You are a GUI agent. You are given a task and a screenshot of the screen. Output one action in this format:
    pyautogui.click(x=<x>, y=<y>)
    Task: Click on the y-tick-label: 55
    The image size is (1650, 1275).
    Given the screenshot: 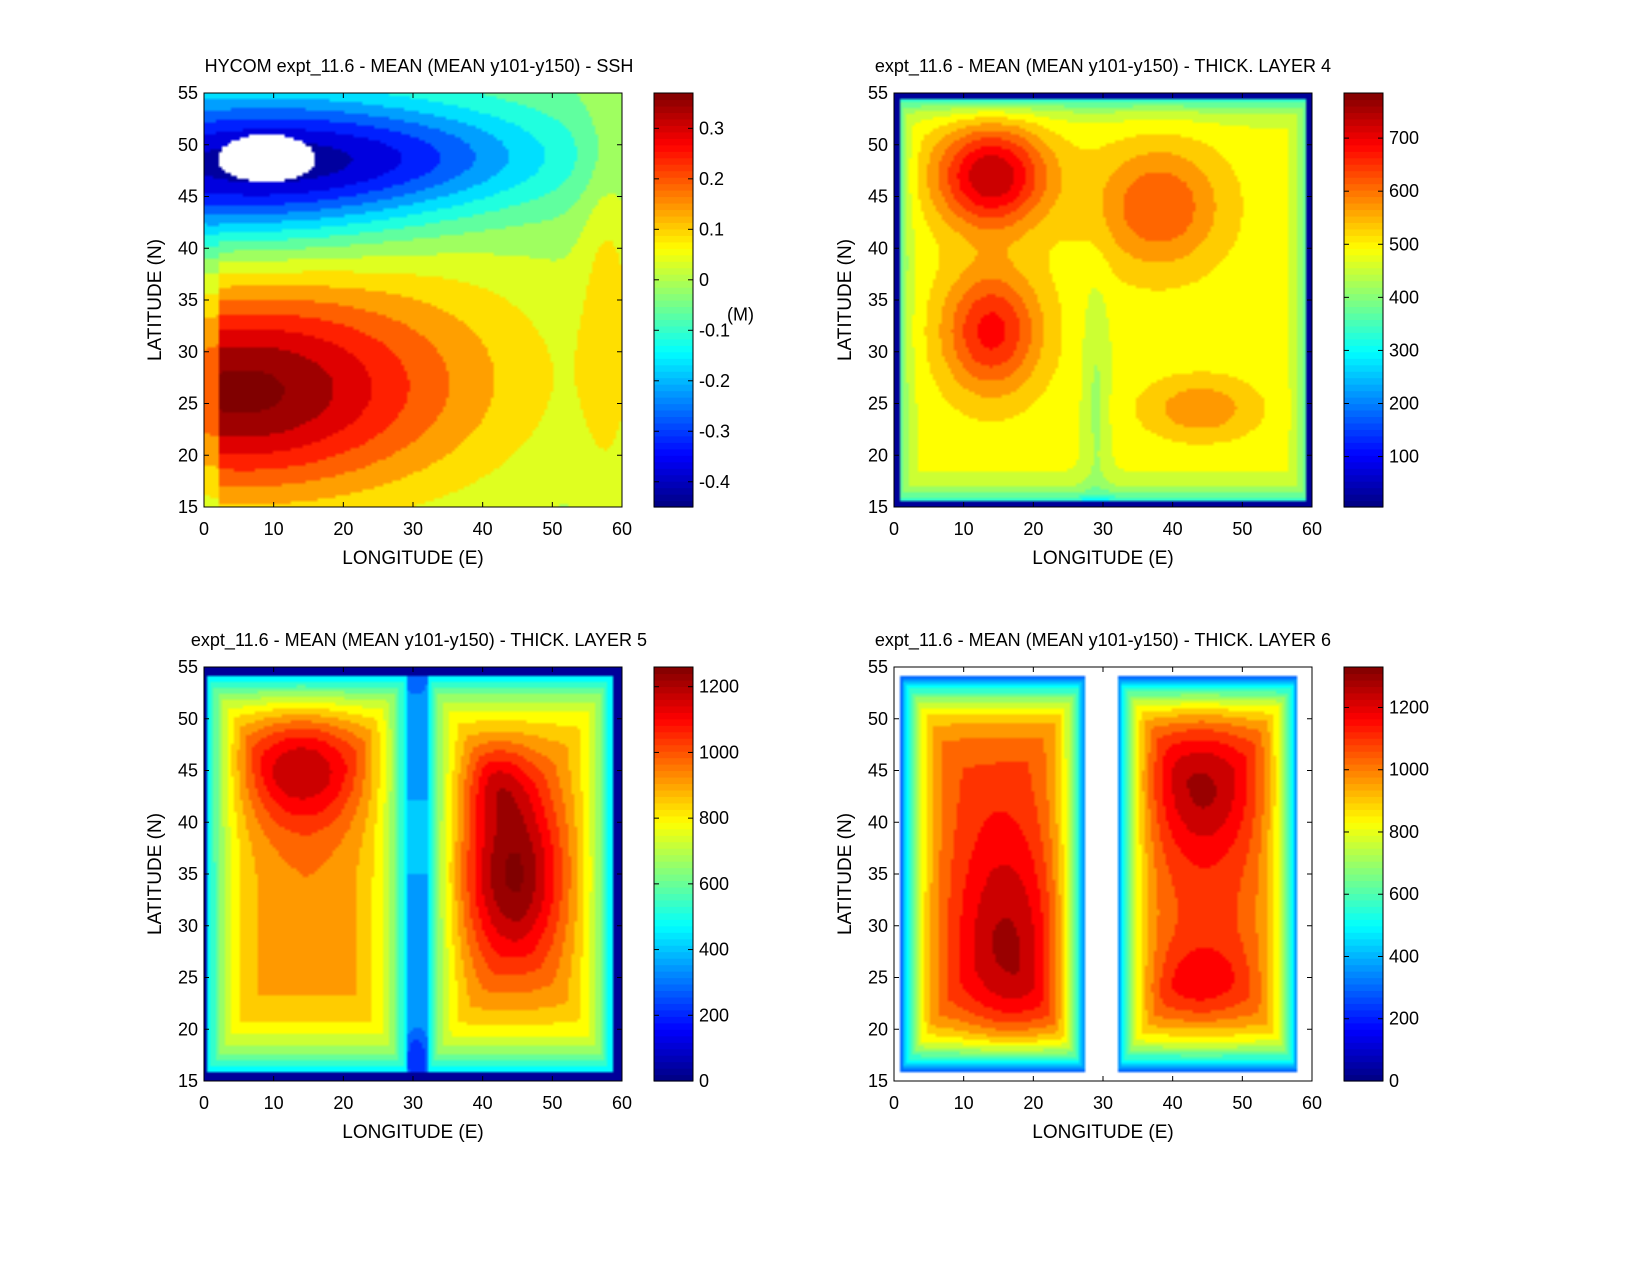 What is the action you would take?
    pyautogui.click(x=878, y=93)
    